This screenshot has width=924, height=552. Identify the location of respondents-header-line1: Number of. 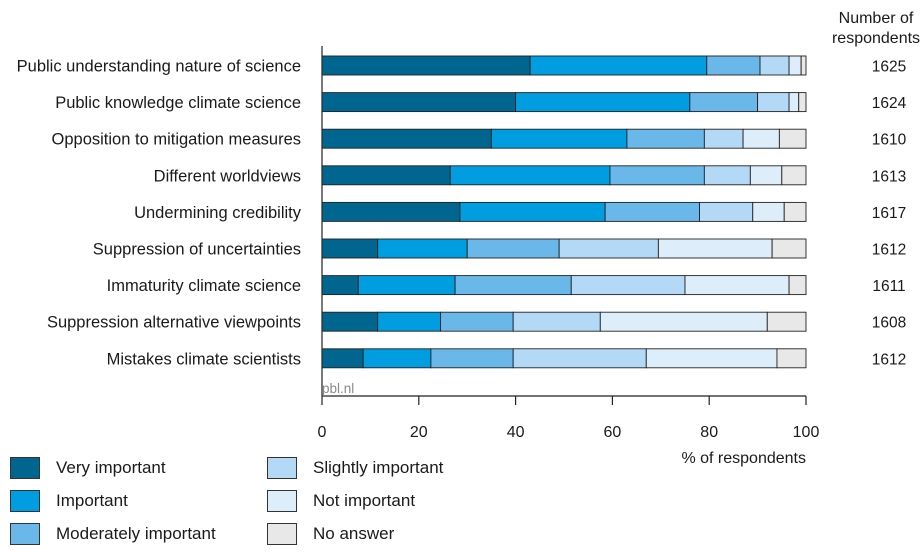
(876, 18).